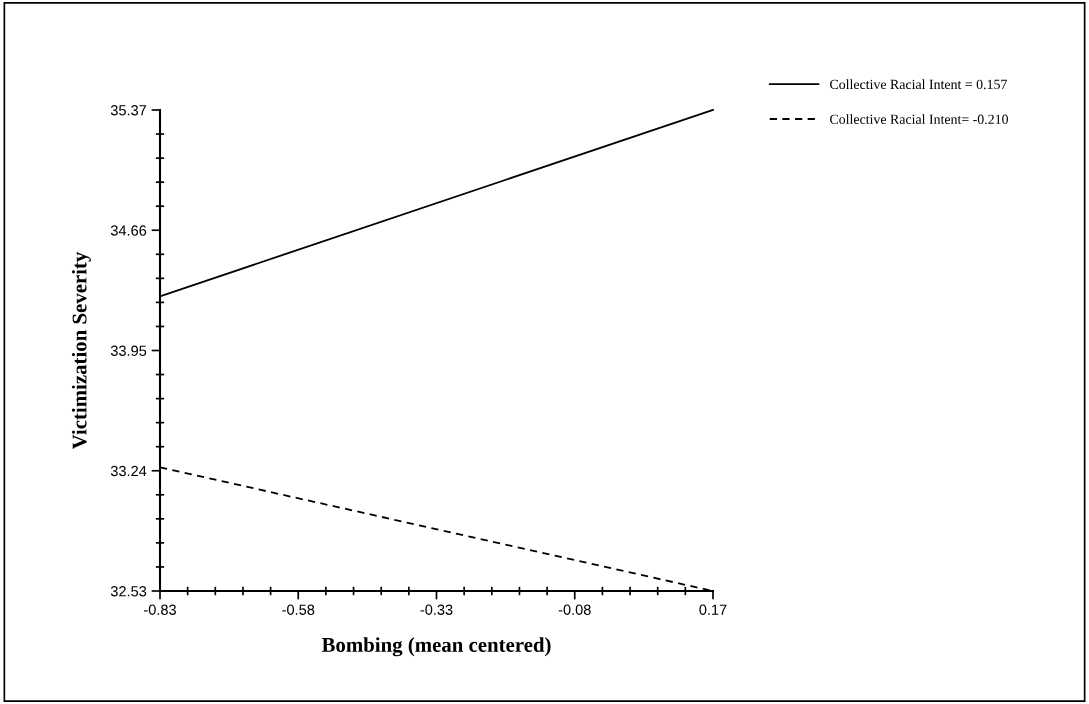 The image size is (1089, 704). Describe the element at coordinates (436, 609) in the screenshot. I see `x-tick-label: -0.33` at that location.